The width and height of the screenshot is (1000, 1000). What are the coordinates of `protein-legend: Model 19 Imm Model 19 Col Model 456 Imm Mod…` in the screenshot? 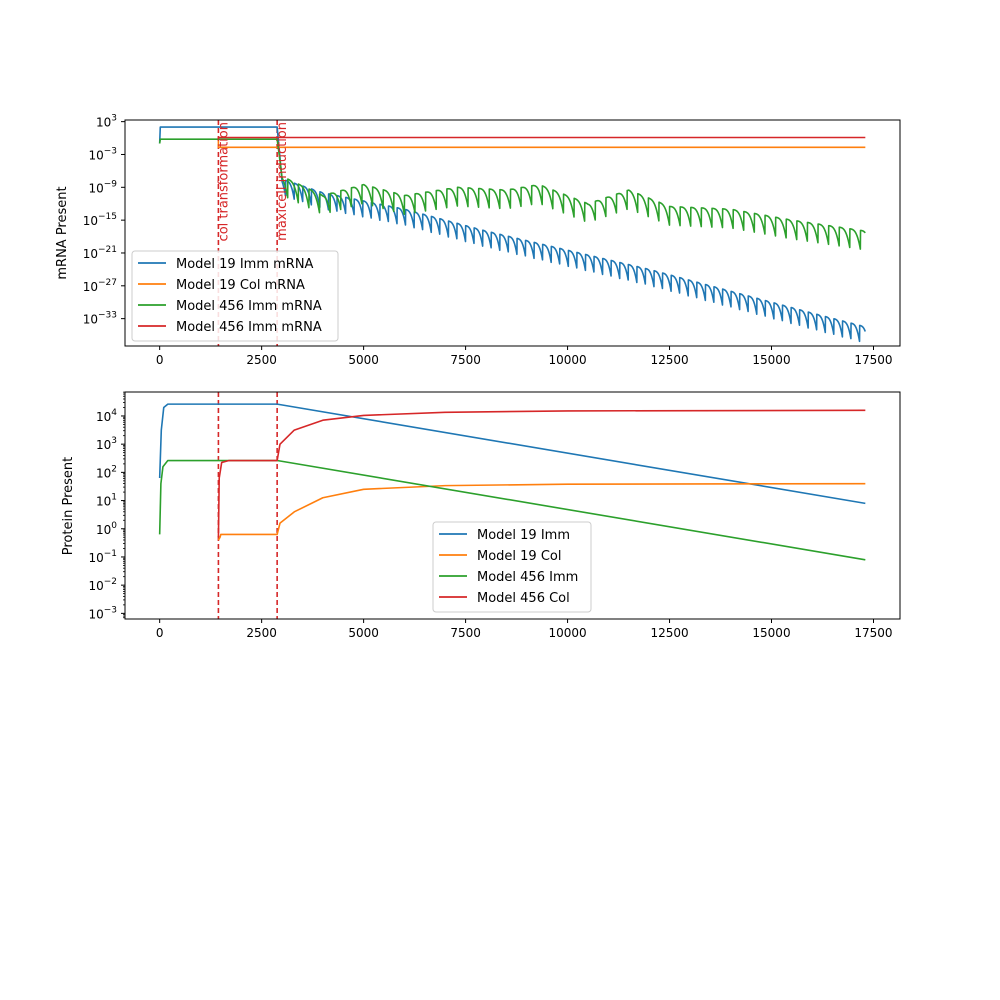 It's located at (512, 567).